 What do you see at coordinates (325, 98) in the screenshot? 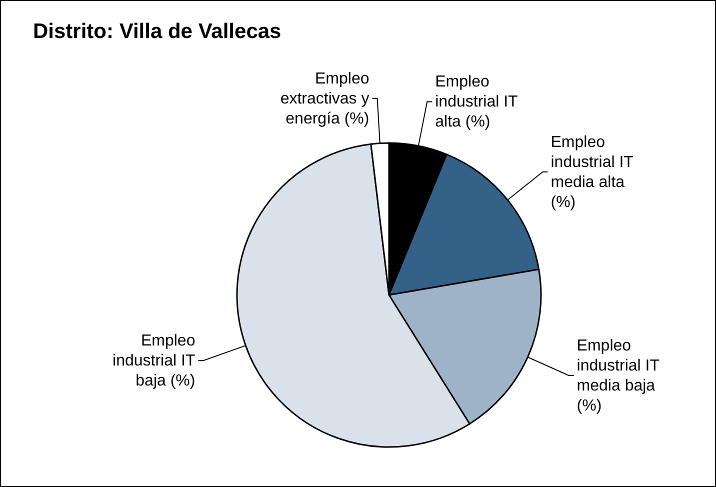
I see `slice-label: Empleo extractivas y energía (%)` at bounding box center [325, 98].